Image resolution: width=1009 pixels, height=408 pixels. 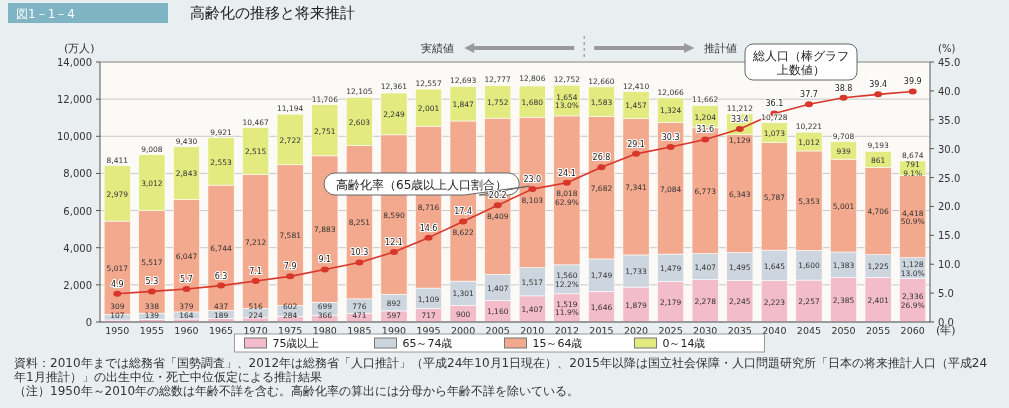 What do you see at coordinates (878, 330) in the screenshot?
I see `x-tick-label: 2055` at bounding box center [878, 330].